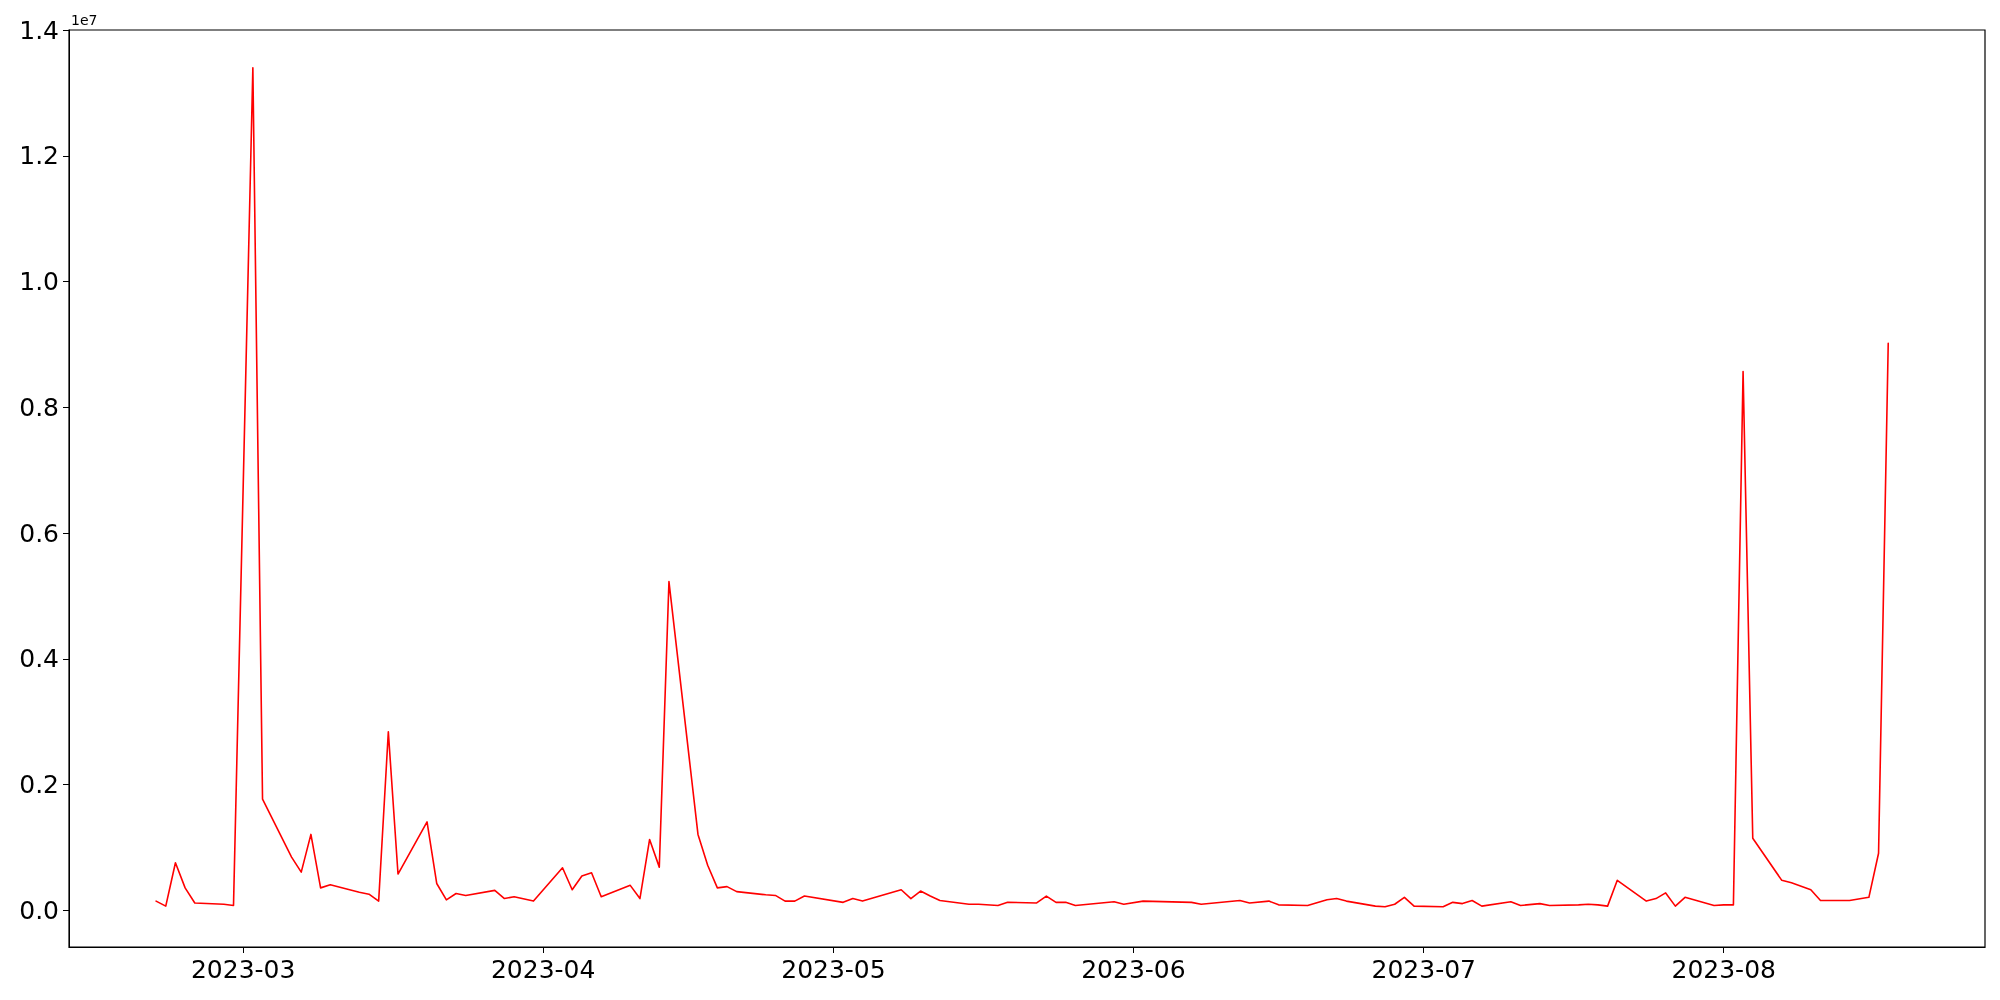 This screenshot has width=2000, height=1000. What do you see at coordinates (833, 969) in the screenshot?
I see `x-tick-label: 2023-05` at bounding box center [833, 969].